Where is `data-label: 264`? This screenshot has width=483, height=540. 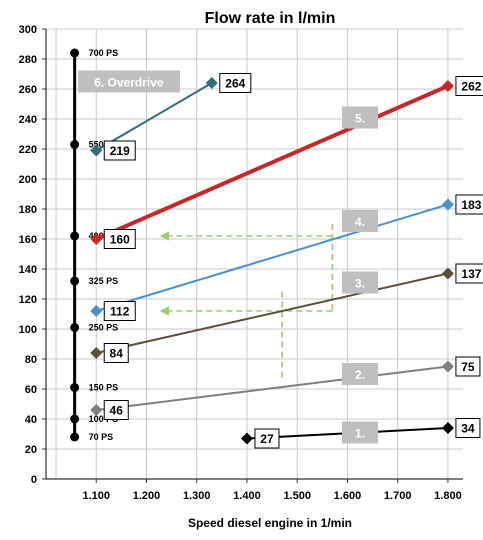 data-label: 264 is located at coordinates (235, 84).